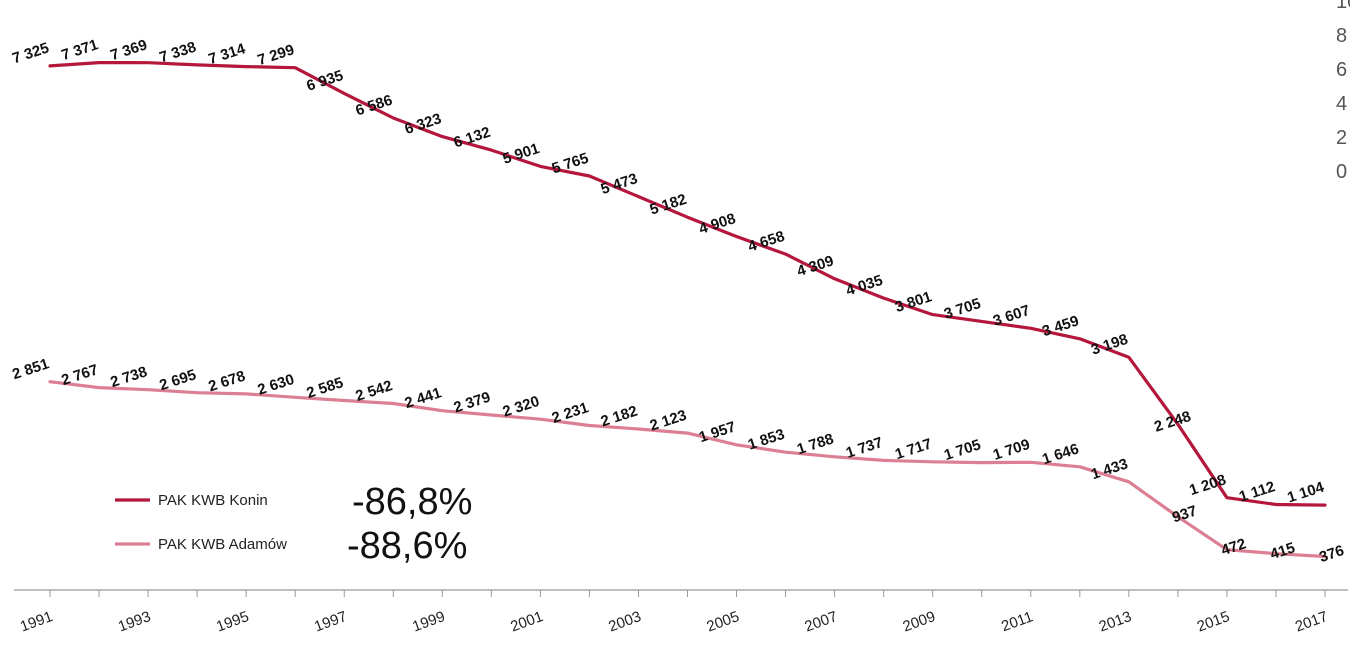 This screenshot has width=1350, height=647. I want to click on data-label: 2 738, so click(128, 377).